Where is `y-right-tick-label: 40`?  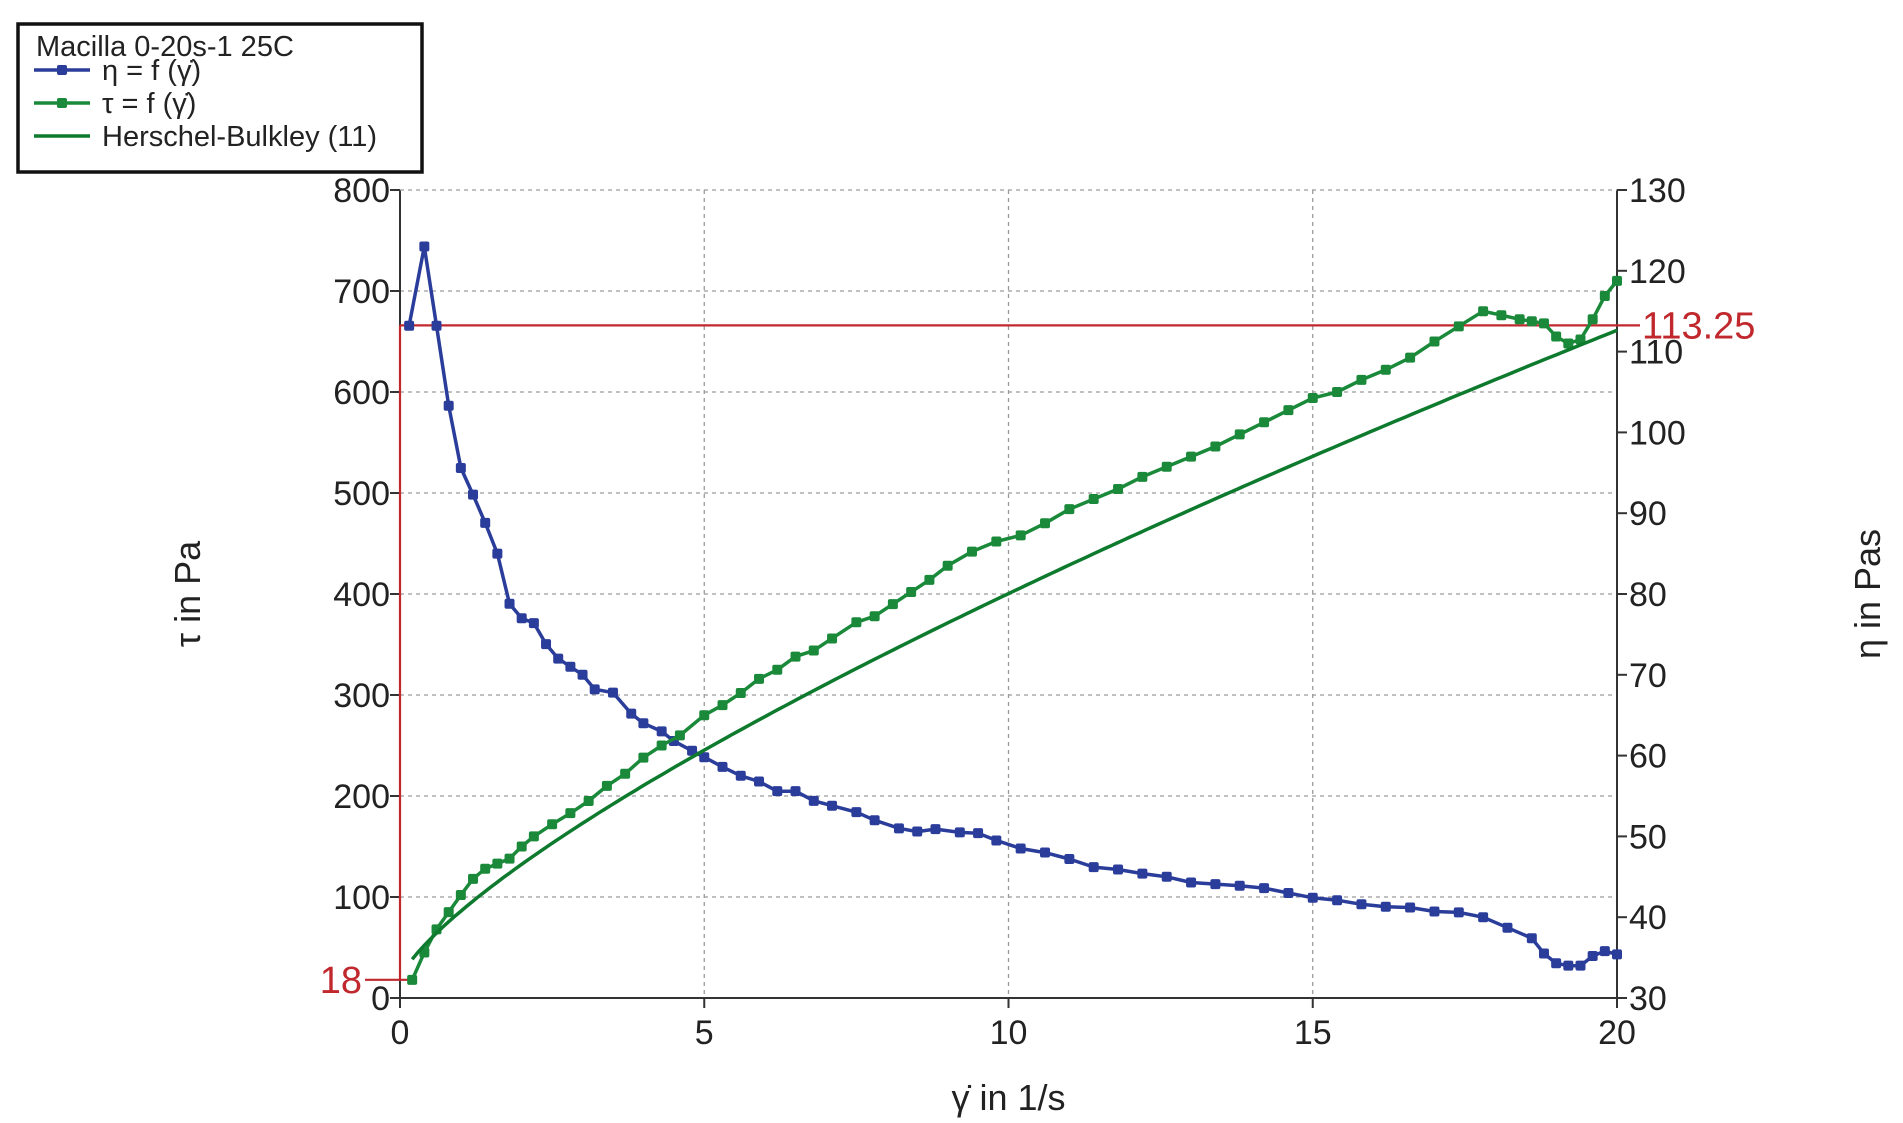
y-right-tick-label: 40 is located at coordinates (1648, 918).